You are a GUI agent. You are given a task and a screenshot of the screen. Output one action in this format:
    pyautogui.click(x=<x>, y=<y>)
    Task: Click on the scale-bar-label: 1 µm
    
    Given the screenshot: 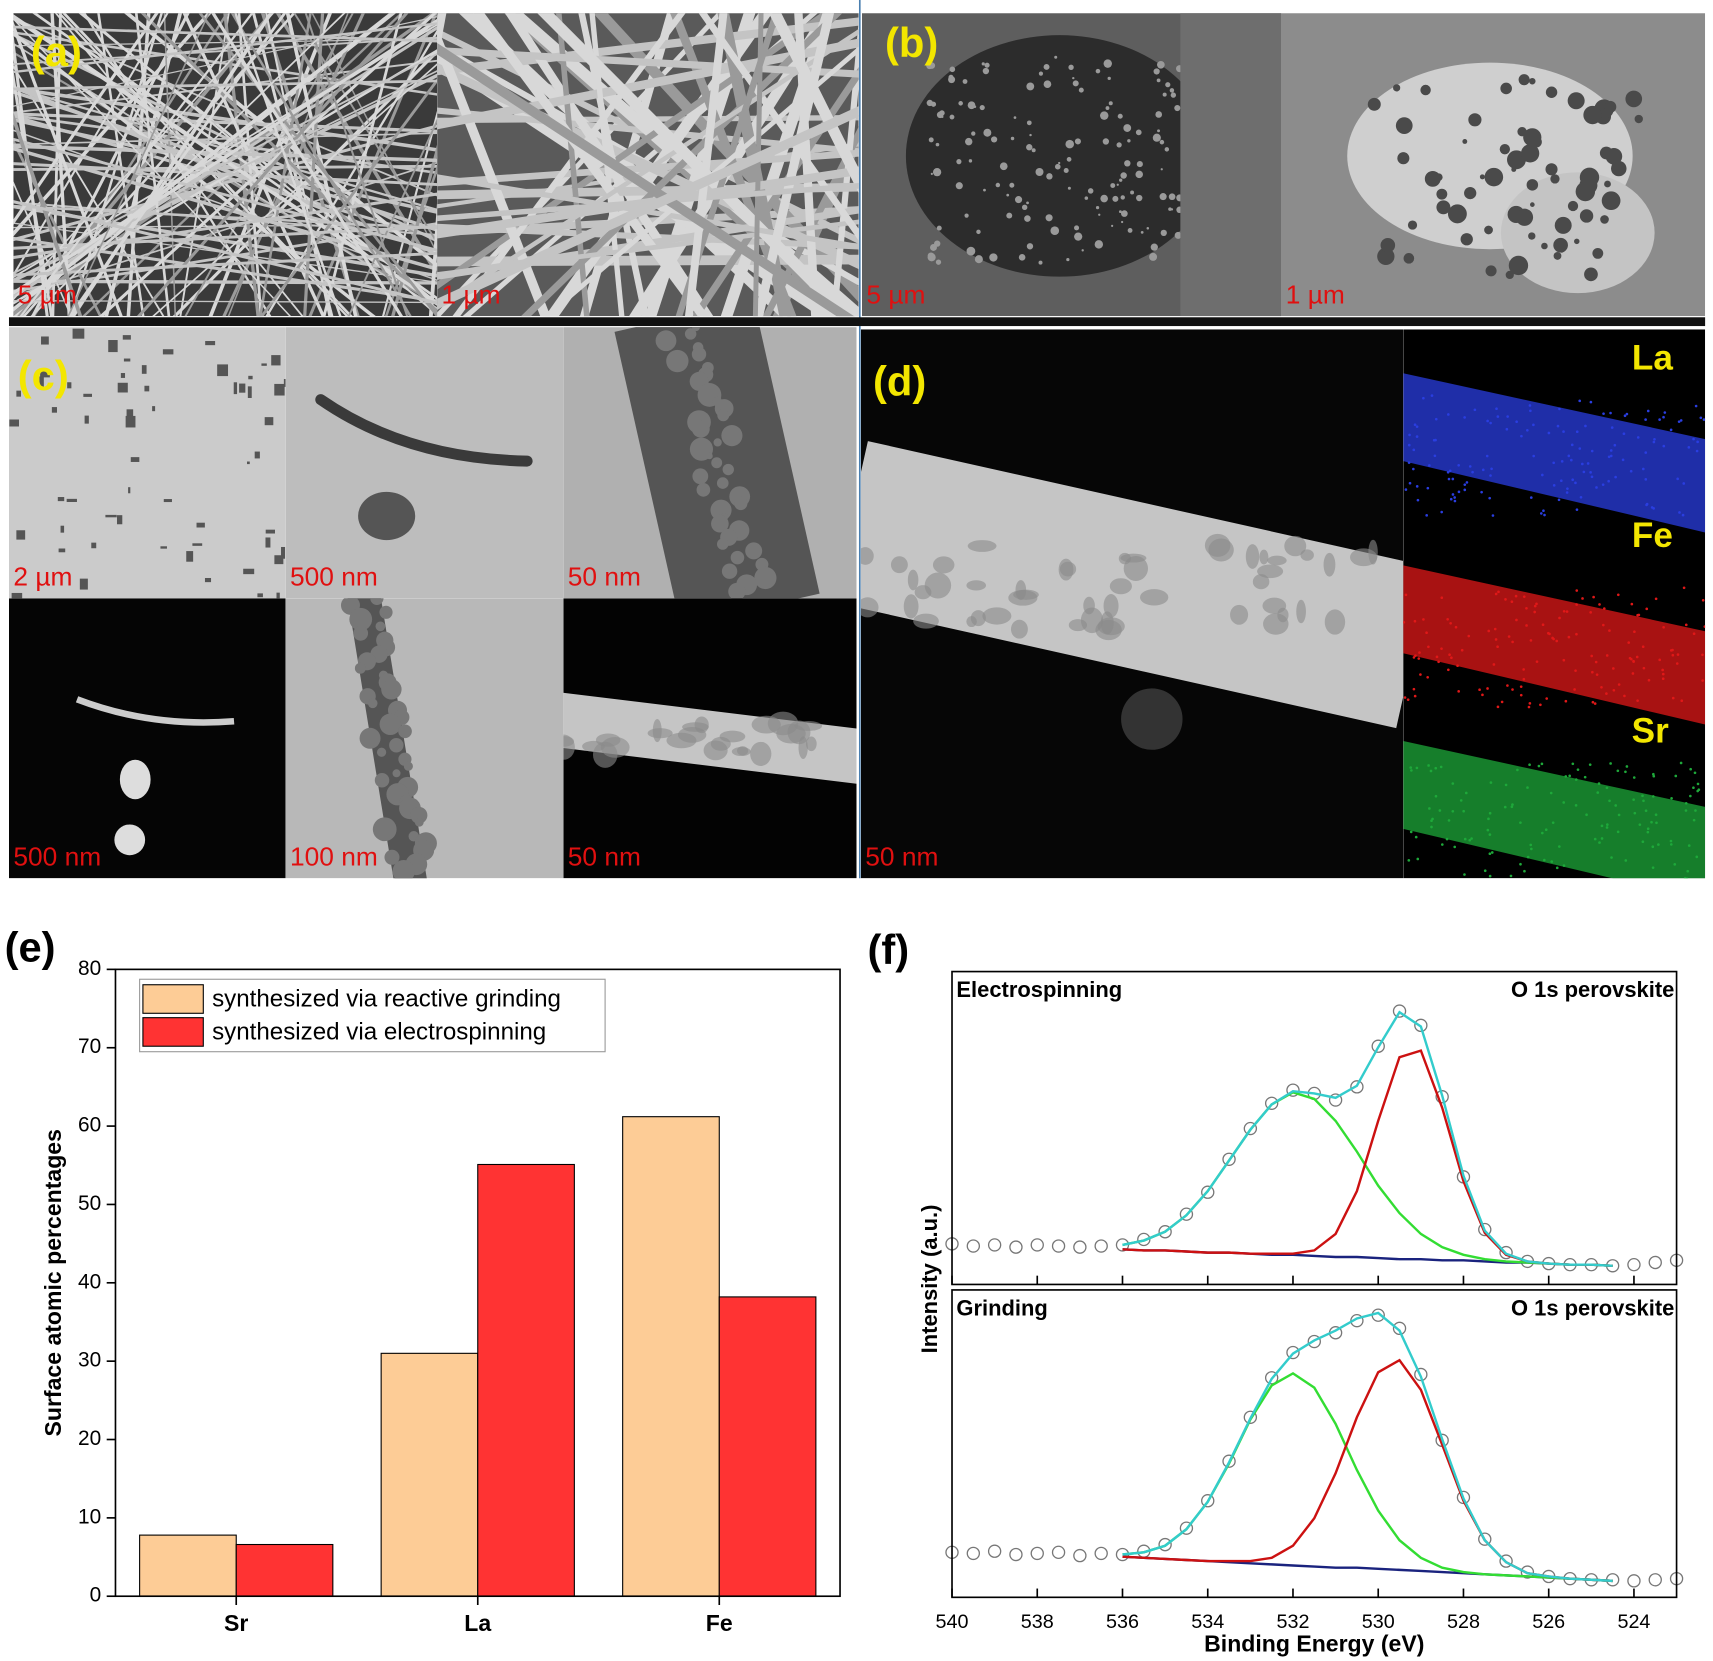 What is the action you would take?
    pyautogui.click(x=471, y=294)
    